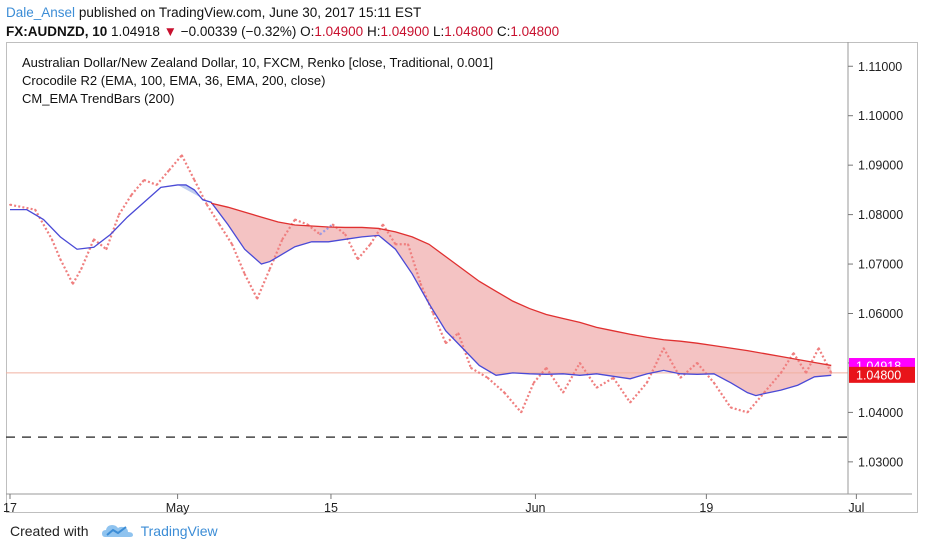  What do you see at coordinates (178, 508) in the screenshot?
I see `x-tick-label: May` at bounding box center [178, 508].